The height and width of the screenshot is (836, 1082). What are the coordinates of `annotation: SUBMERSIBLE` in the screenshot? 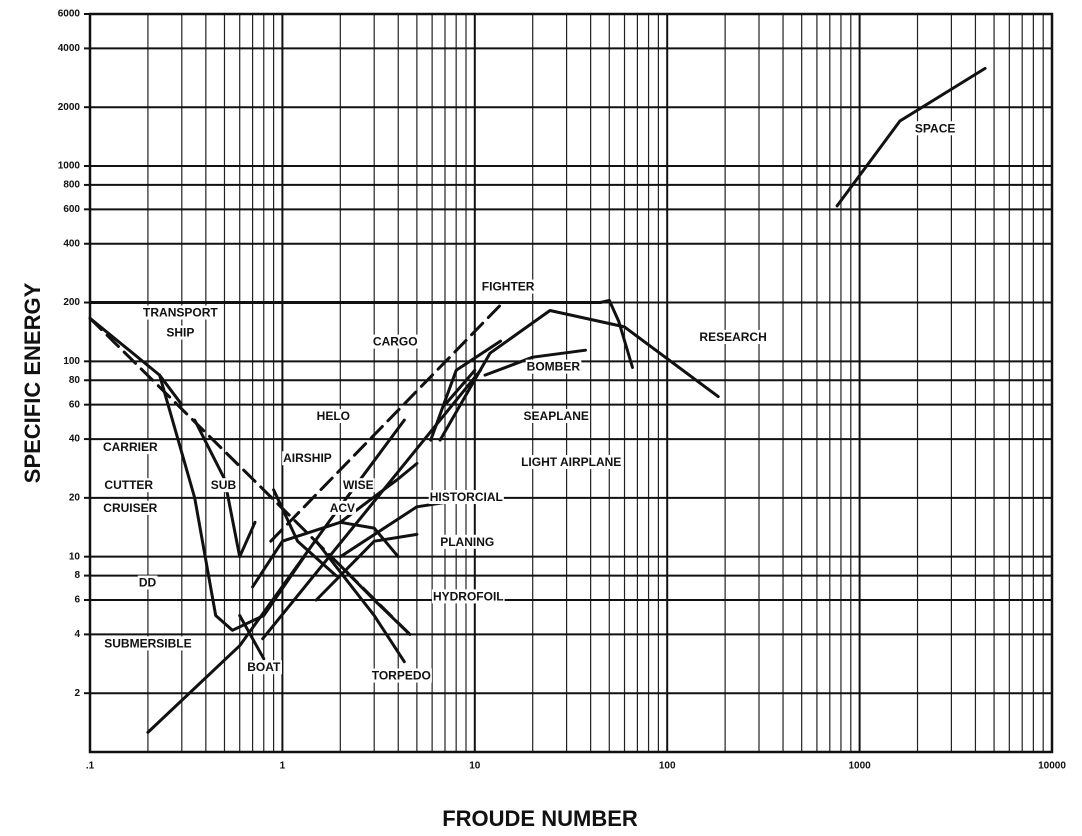 It's located at (147, 643).